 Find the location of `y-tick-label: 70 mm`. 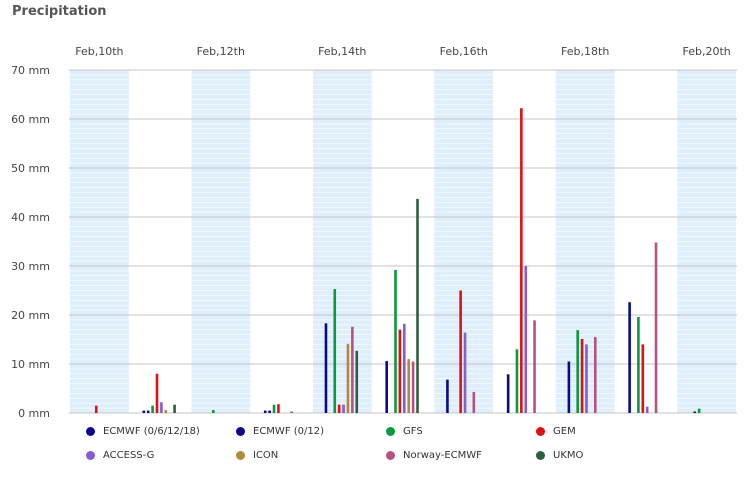

y-tick-label: 70 mm is located at coordinates (30, 70).